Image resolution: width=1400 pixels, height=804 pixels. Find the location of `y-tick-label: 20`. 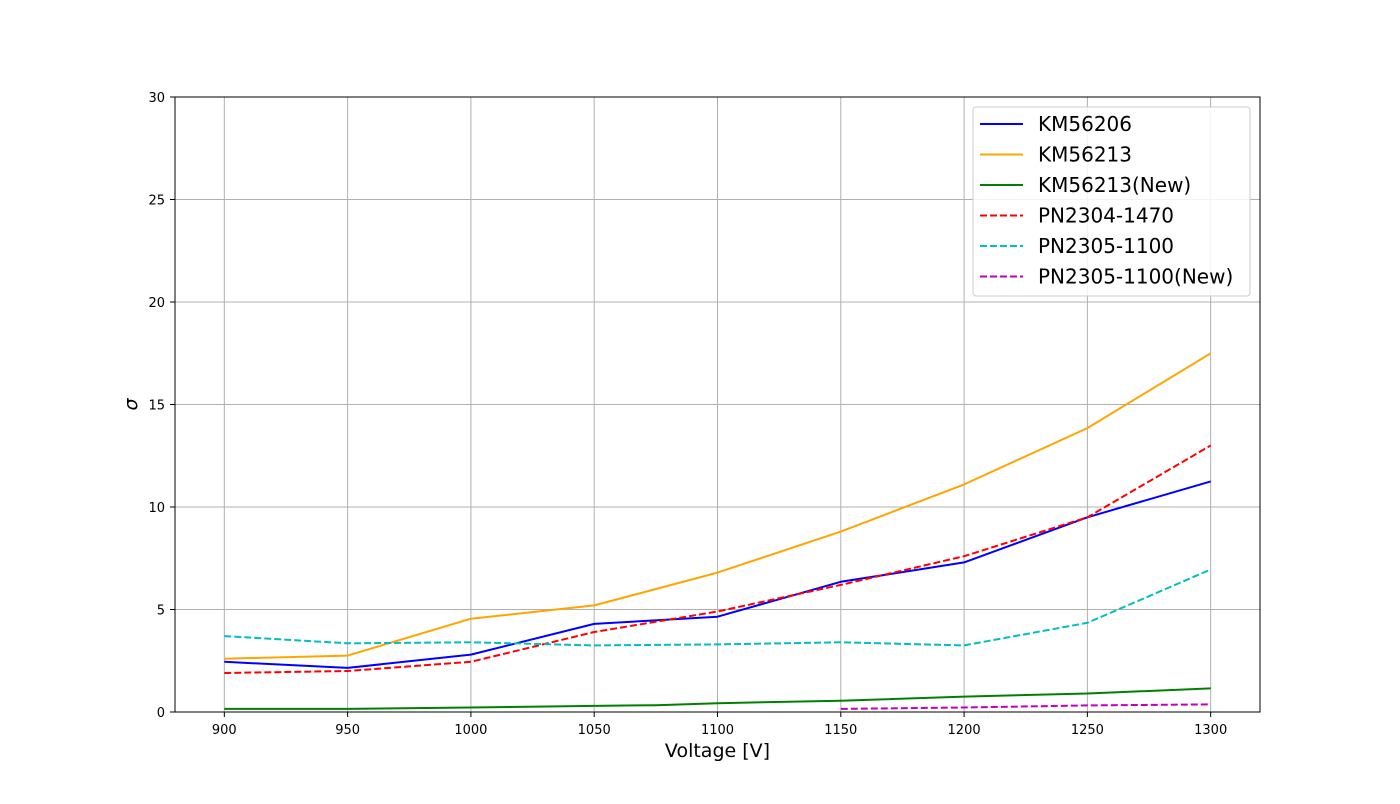

y-tick-label: 20 is located at coordinates (156, 303).